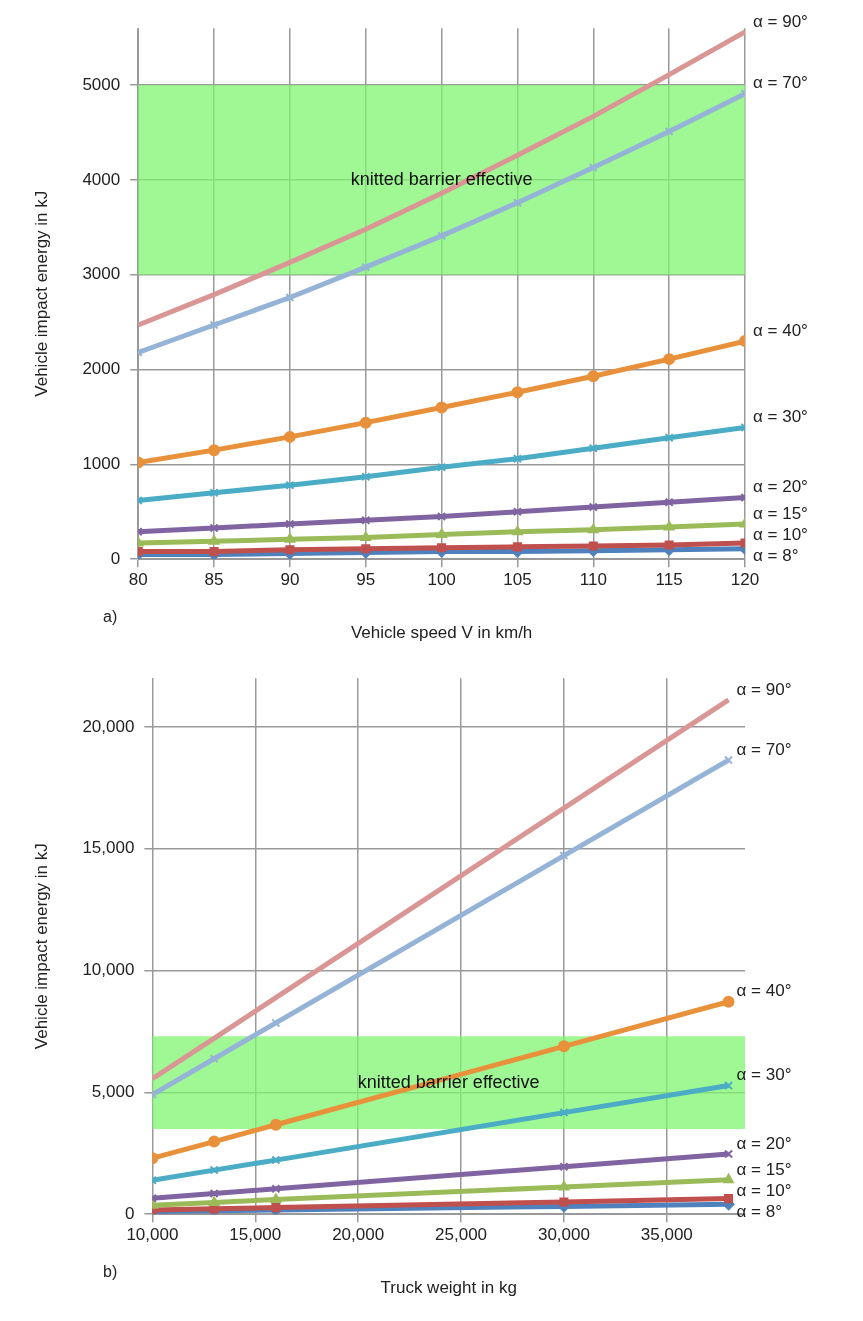  I want to click on y-tick-label: 15,000, so click(108, 848).